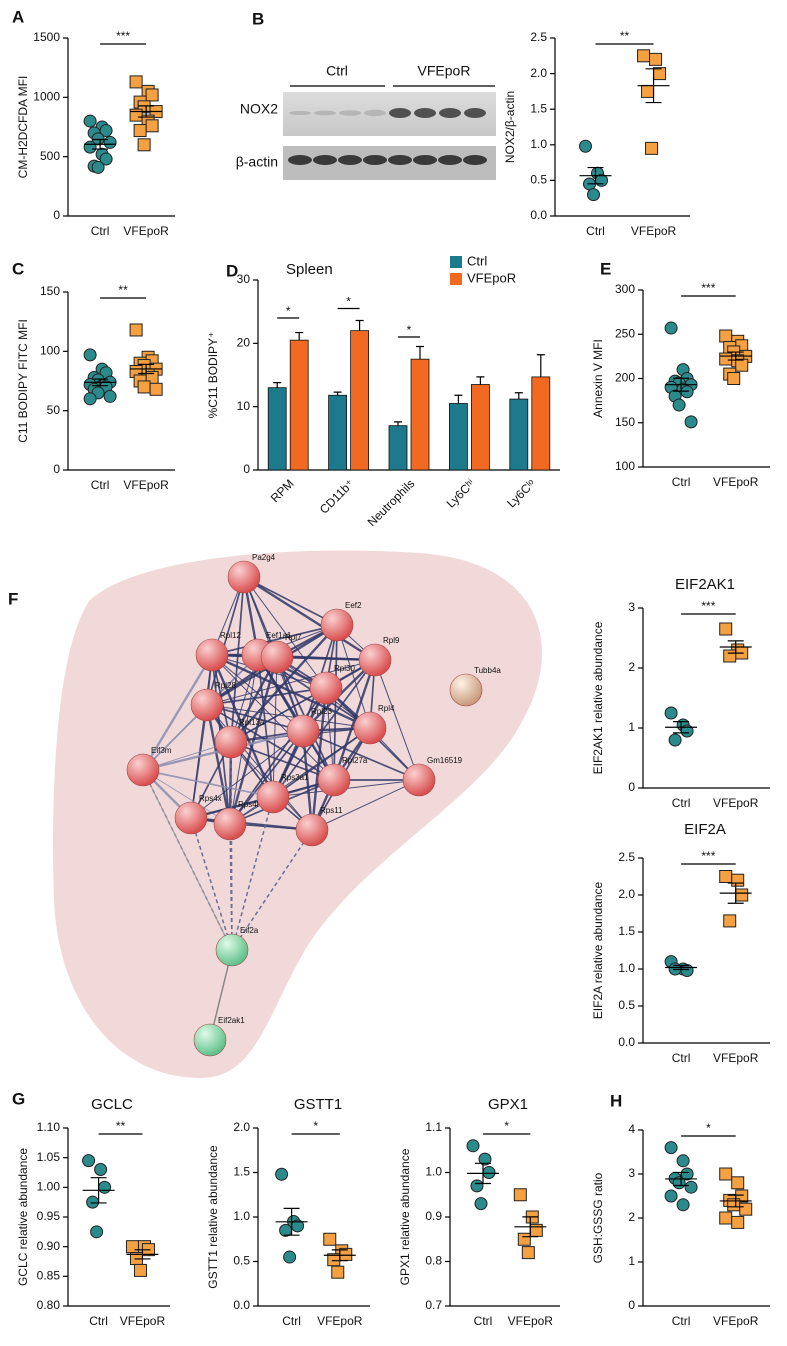  What do you see at coordinates (445, 760) in the screenshot?
I see `node-label: Gm16519` at bounding box center [445, 760].